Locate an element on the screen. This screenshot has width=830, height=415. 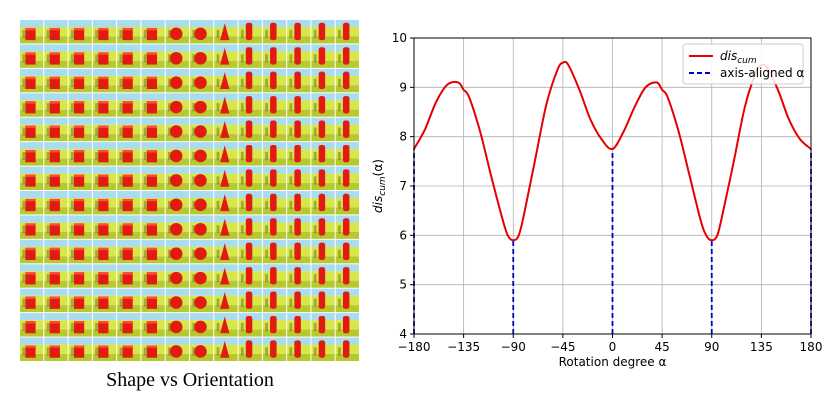
y-tick-label: 9 is located at coordinates (403, 87).